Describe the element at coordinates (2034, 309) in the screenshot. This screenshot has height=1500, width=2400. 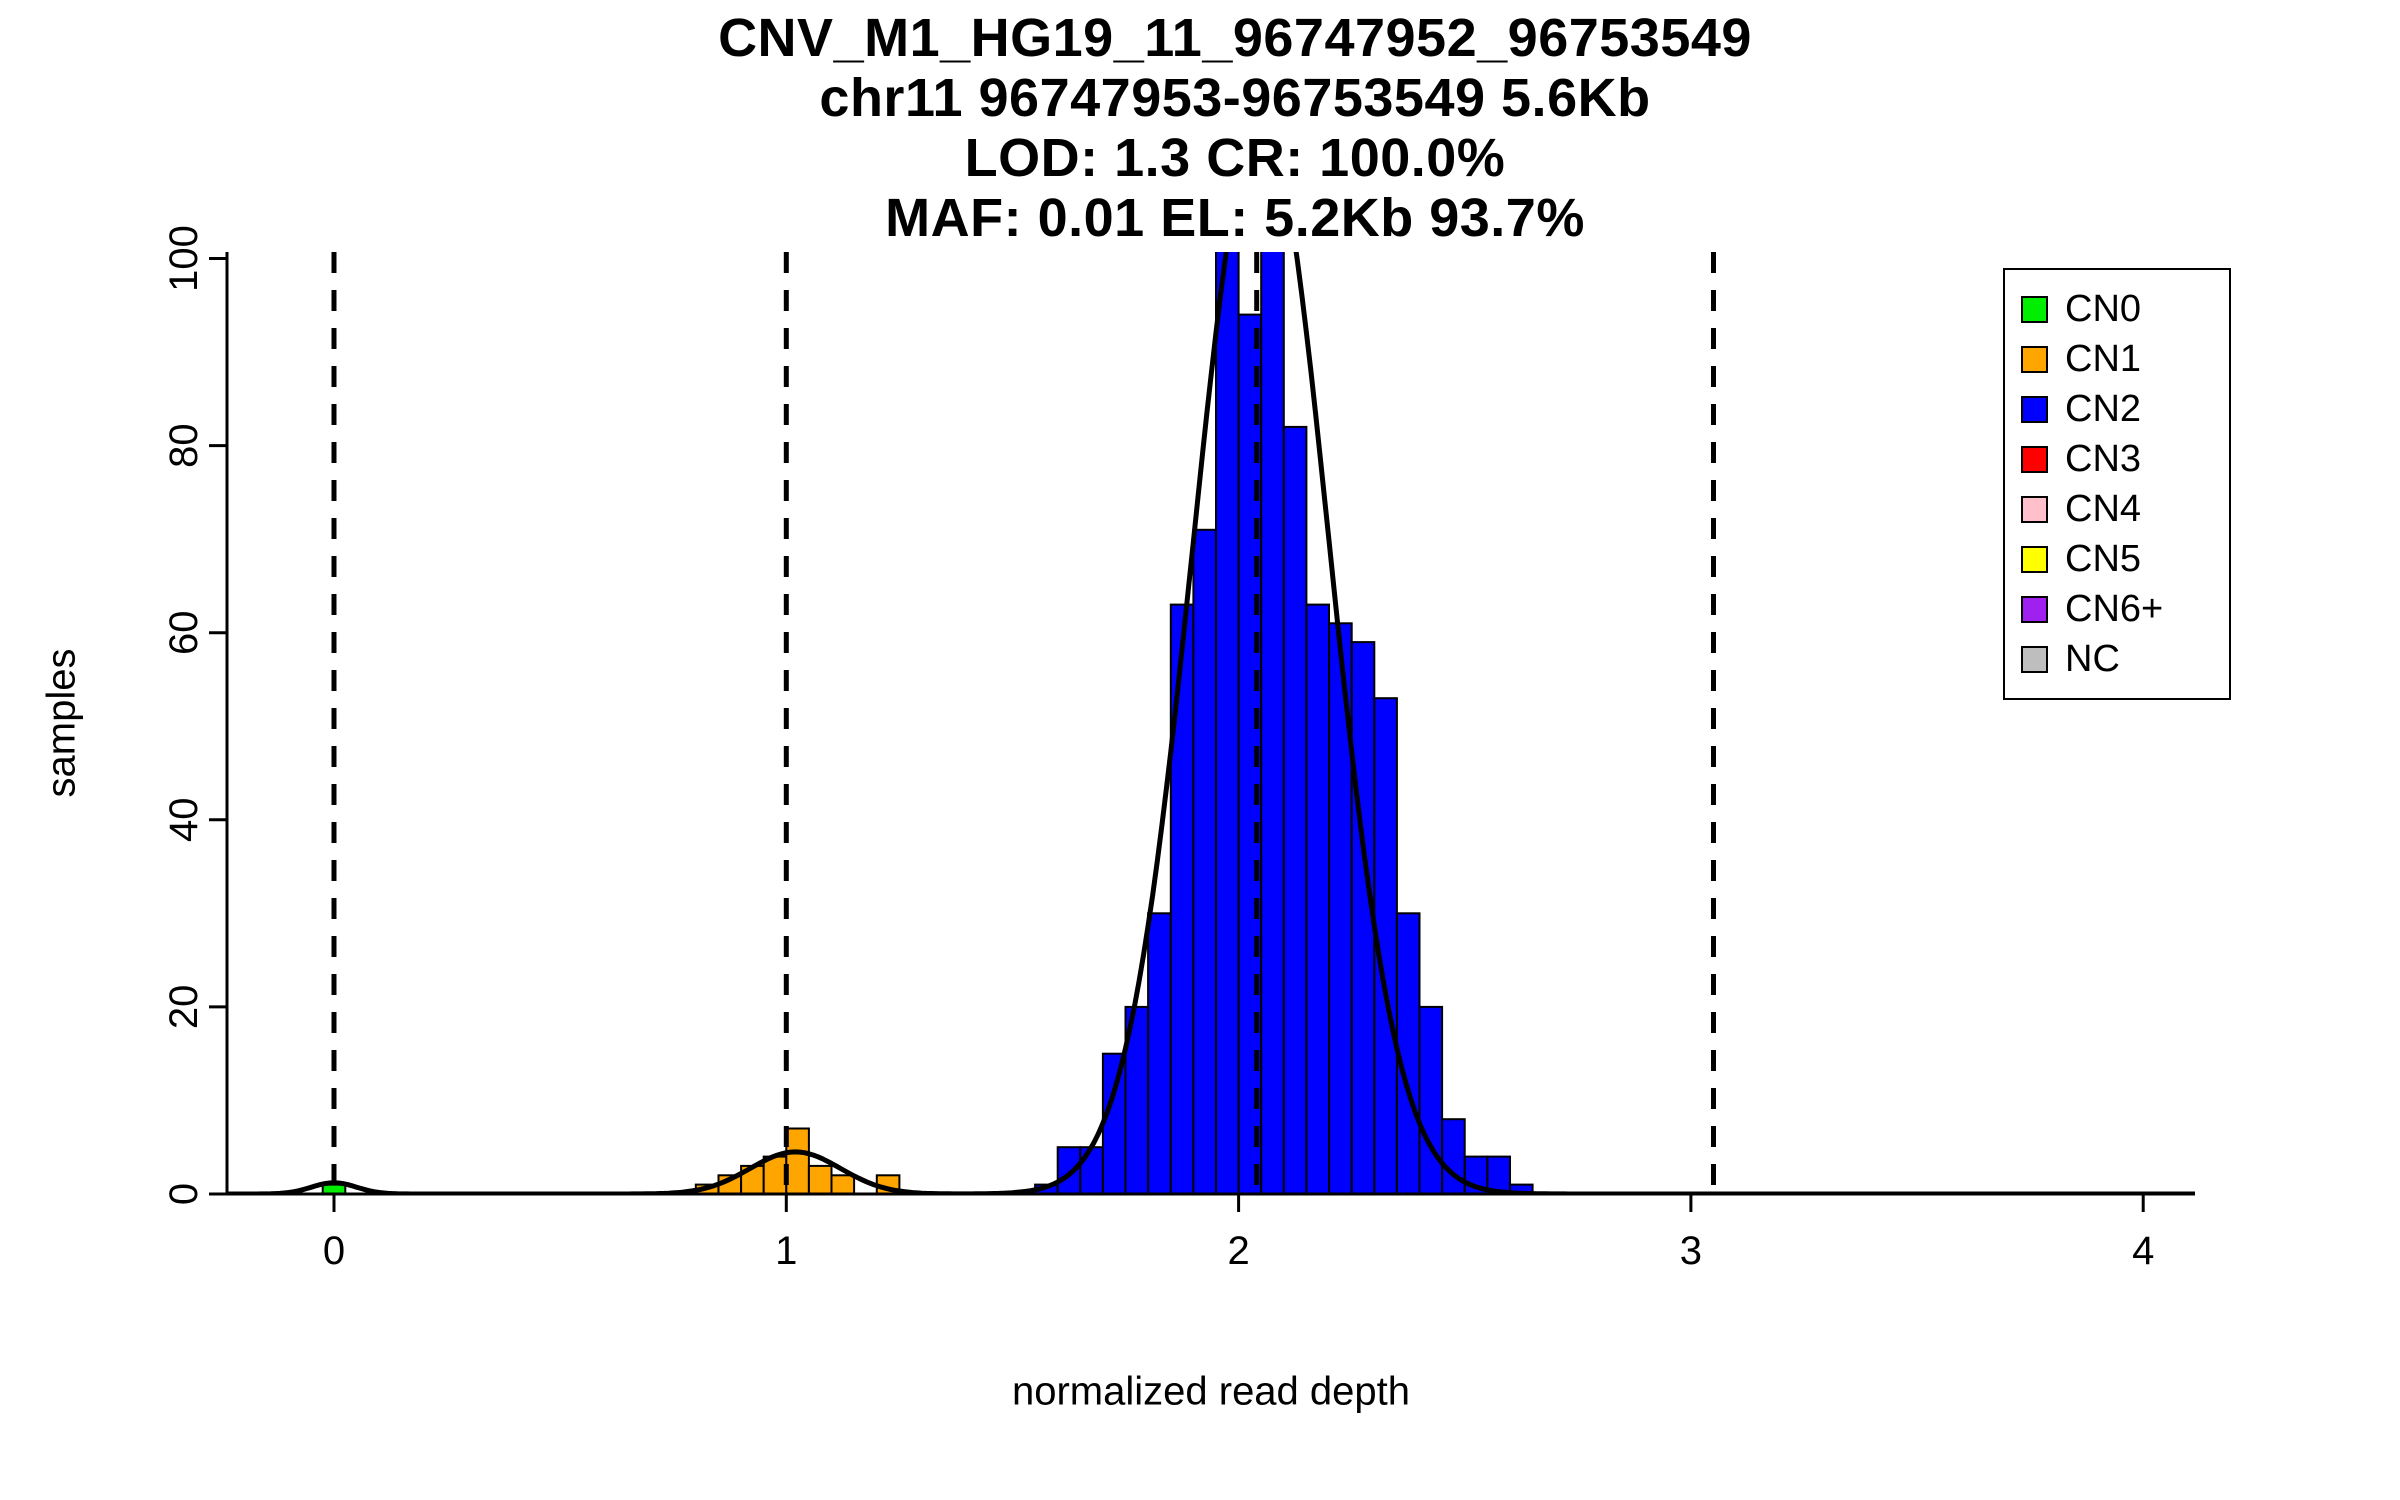
I see `legend-swatch-cn0` at that location.